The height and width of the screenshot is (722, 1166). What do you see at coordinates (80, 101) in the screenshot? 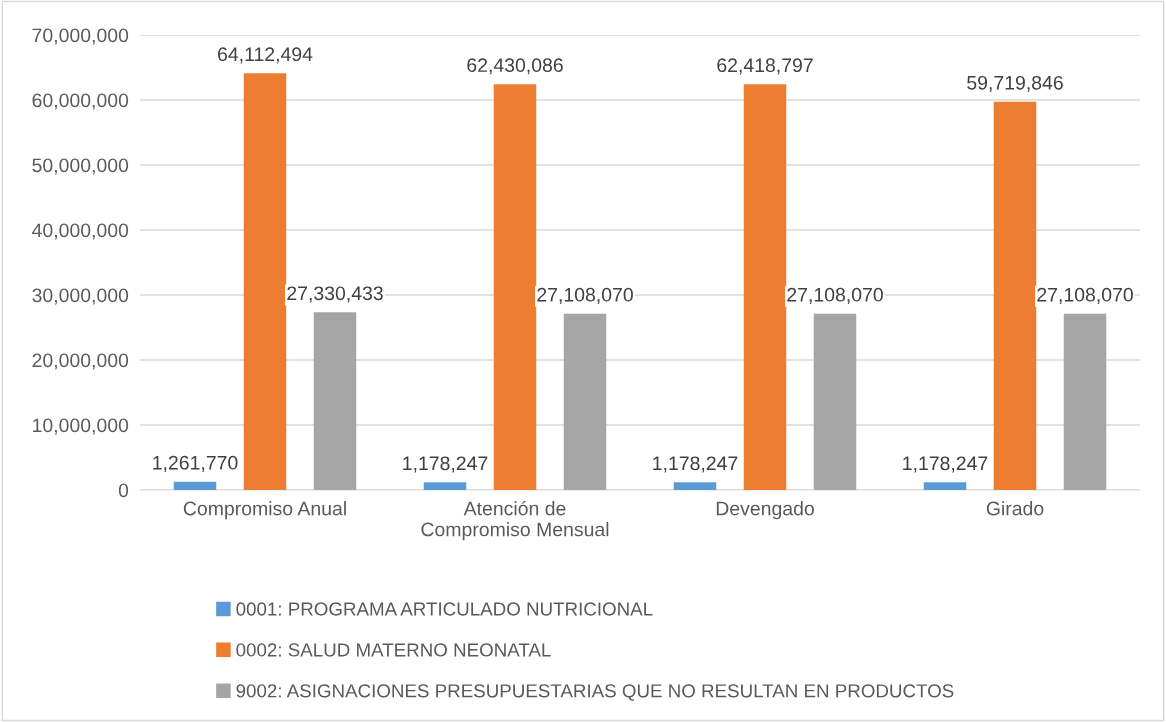
I see `y-tick-label: 60,000,000` at bounding box center [80, 101].